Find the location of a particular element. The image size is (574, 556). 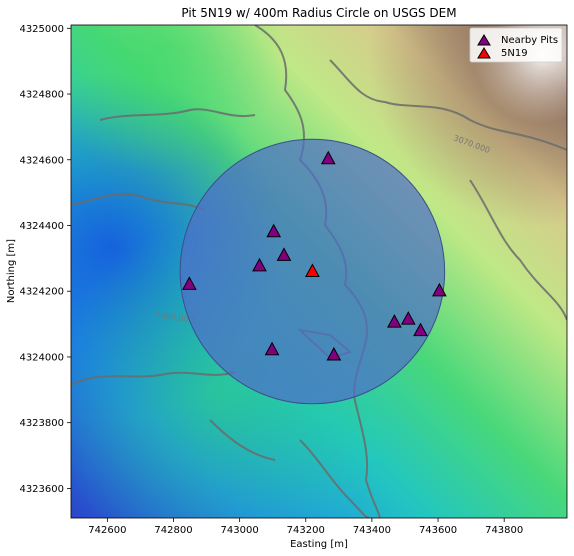

x-tick-label: 743400 is located at coordinates (372, 530).